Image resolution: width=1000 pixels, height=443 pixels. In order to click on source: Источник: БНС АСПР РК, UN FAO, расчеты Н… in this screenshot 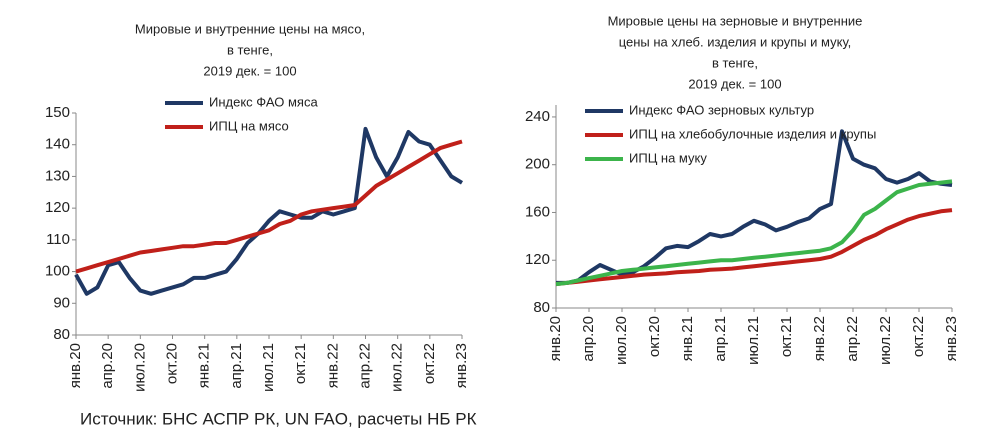, I will do `click(278, 418)`.